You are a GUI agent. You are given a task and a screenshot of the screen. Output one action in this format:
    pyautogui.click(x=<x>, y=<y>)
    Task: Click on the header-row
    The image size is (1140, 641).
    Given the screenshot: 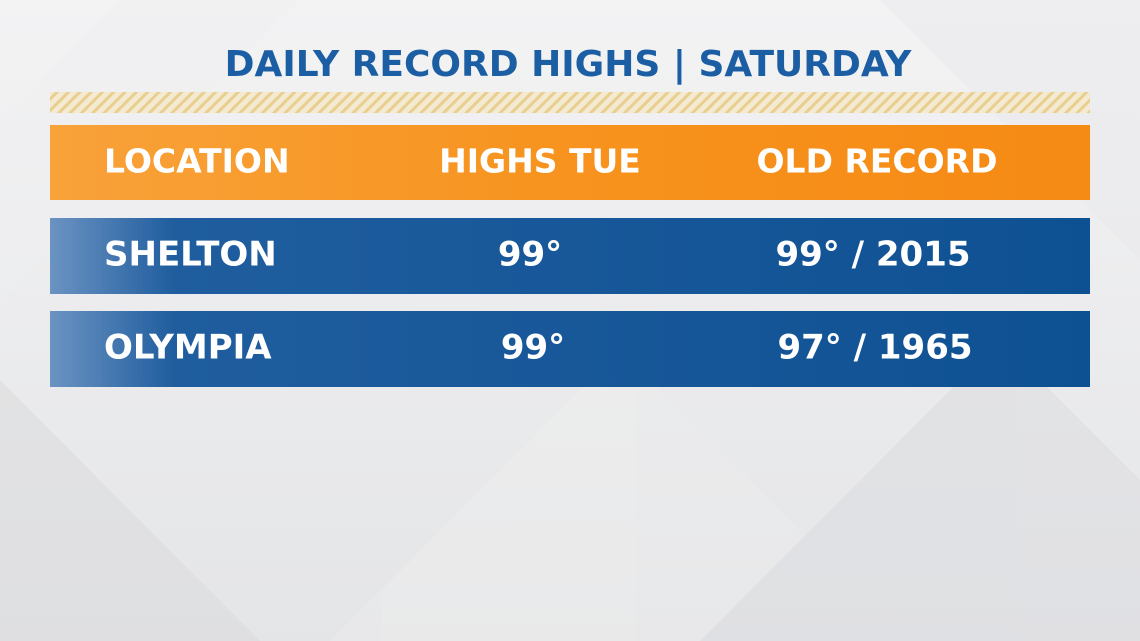 What is the action you would take?
    pyautogui.click(x=570, y=162)
    